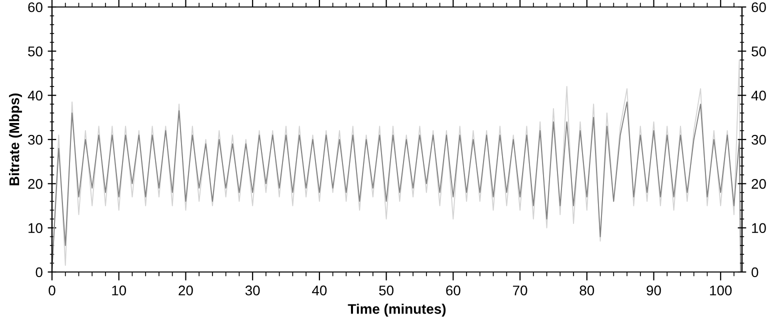 This screenshot has height=320, width=770. Describe the element at coordinates (35, 139) in the screenshot. I see `y-tick-label: 30` at that location.